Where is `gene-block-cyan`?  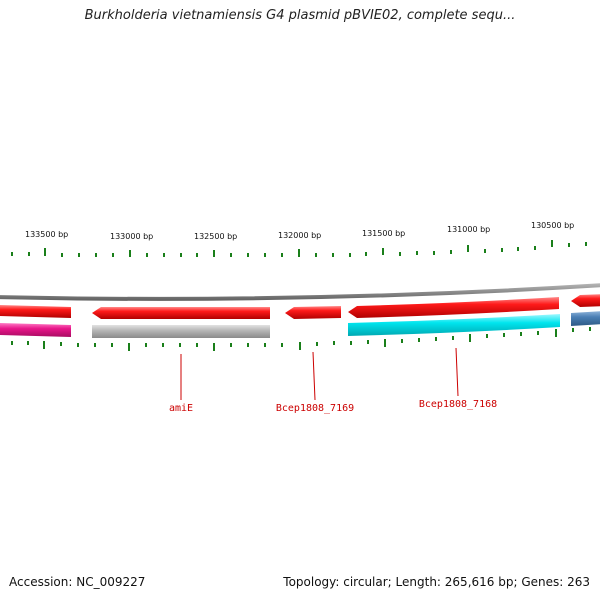 gene-block-cyan is located at coordinates (454, 325).